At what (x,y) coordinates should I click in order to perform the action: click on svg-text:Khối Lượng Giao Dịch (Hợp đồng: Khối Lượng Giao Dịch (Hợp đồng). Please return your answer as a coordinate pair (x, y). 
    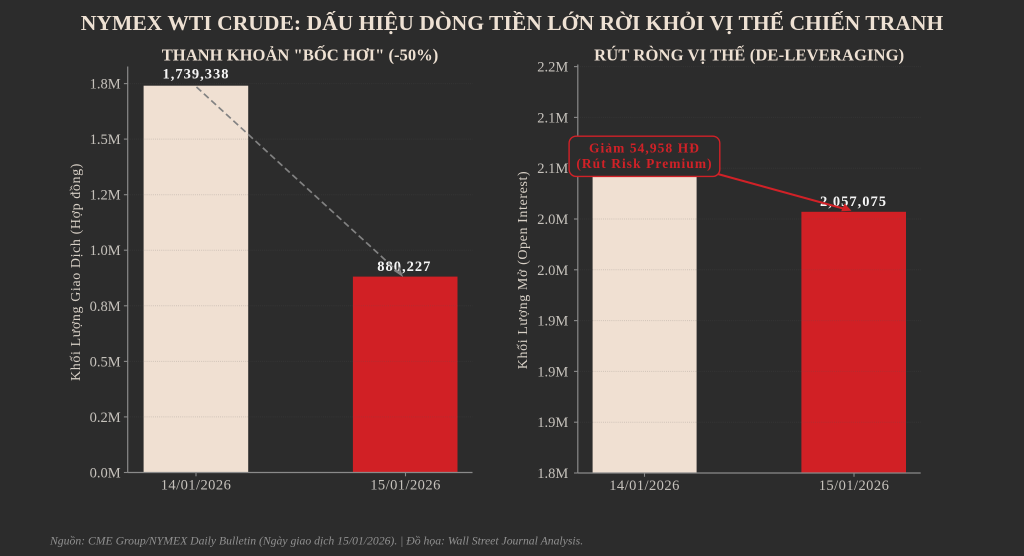
    Looking at the image, I should click on (76, 272).